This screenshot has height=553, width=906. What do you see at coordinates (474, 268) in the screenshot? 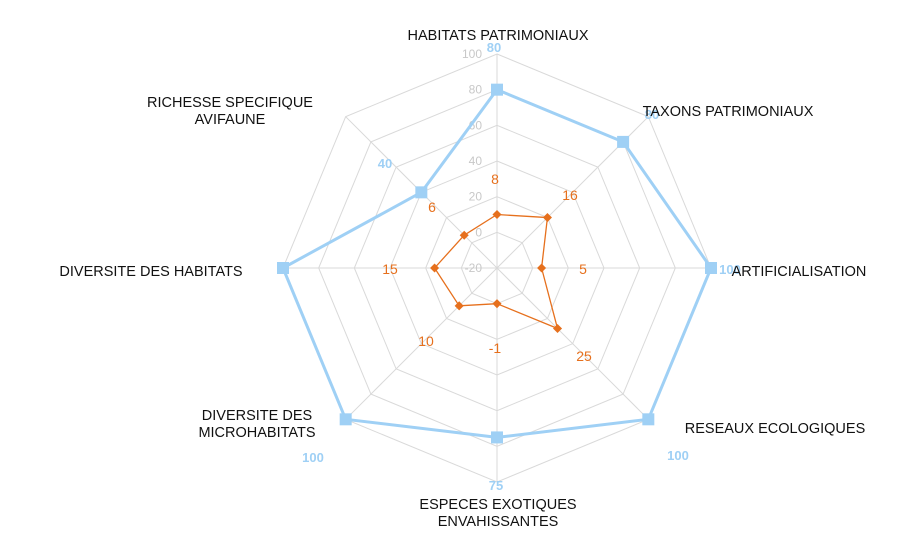
I see `radial-tick-label: -20` at bounding box center [474, 268].